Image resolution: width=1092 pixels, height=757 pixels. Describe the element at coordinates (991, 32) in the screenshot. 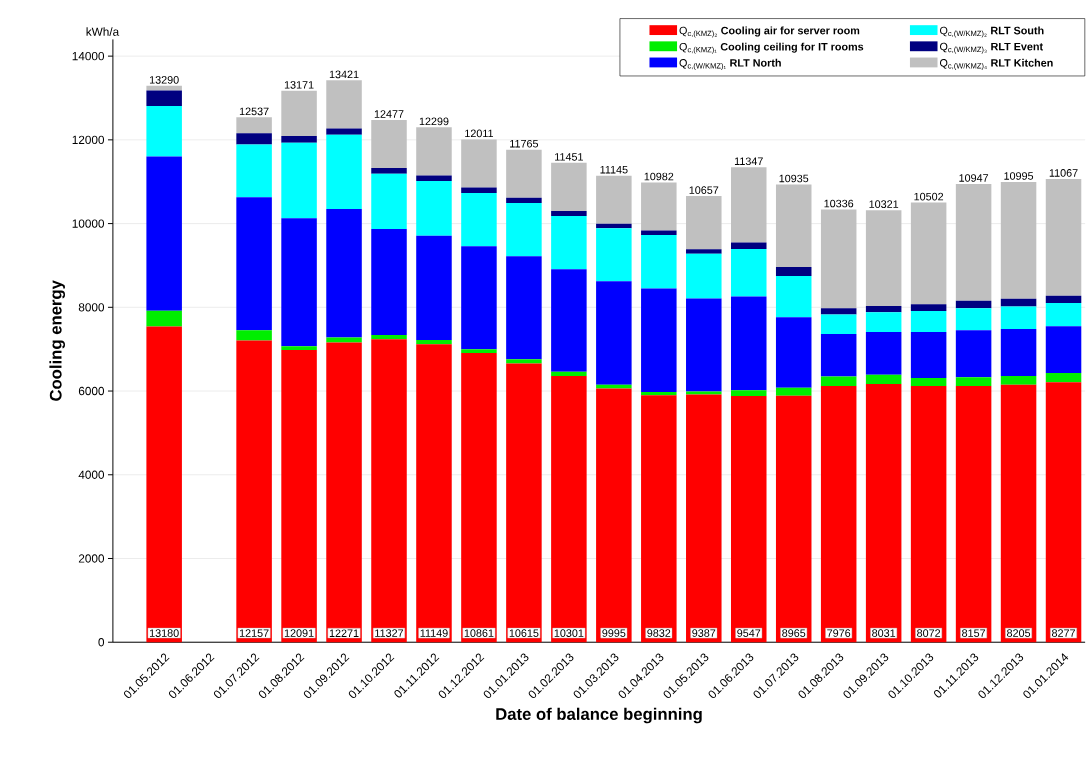

I see `legend-label: Q$_{c,(W/KMZ)₂}$ RLT South` at that location.